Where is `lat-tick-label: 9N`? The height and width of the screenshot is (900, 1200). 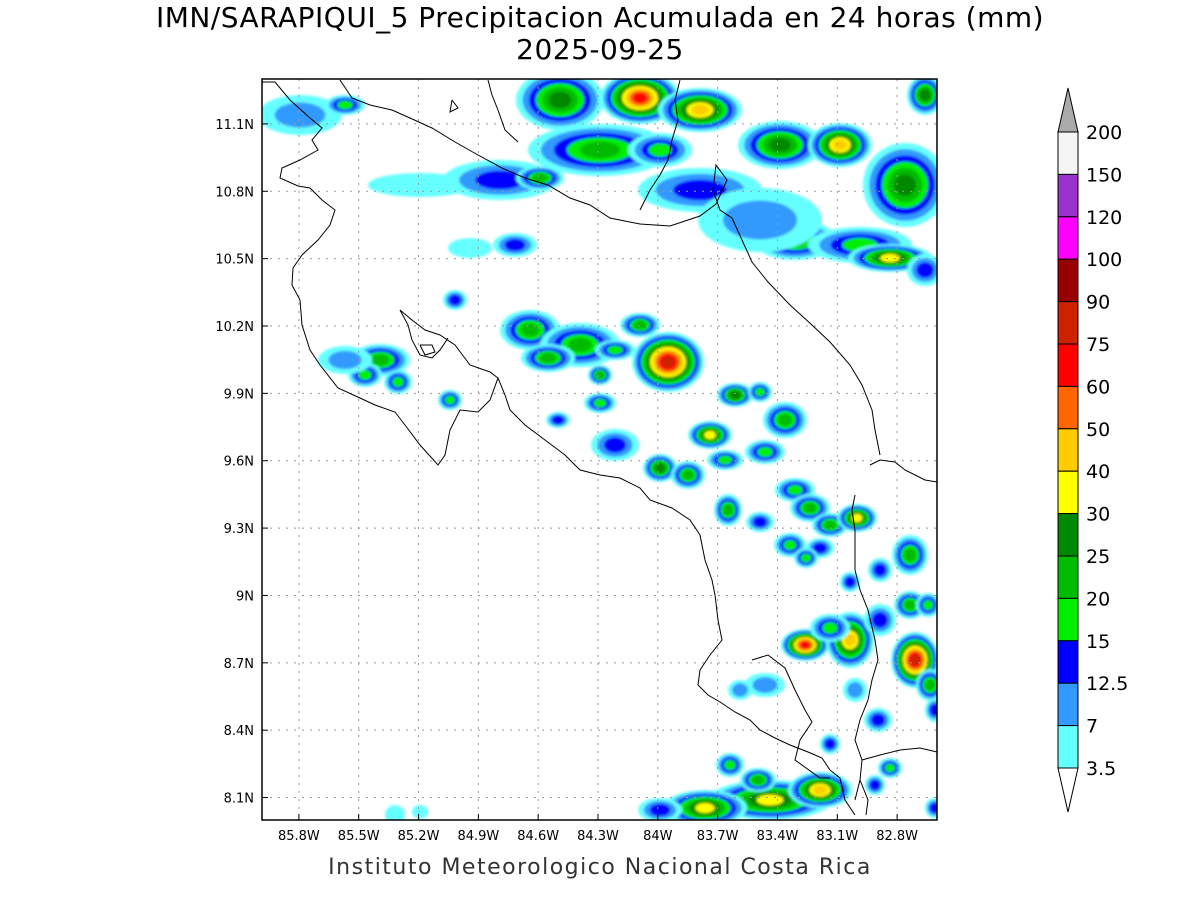
lat-tick-label: 9N is located at coordinates (245, 596).